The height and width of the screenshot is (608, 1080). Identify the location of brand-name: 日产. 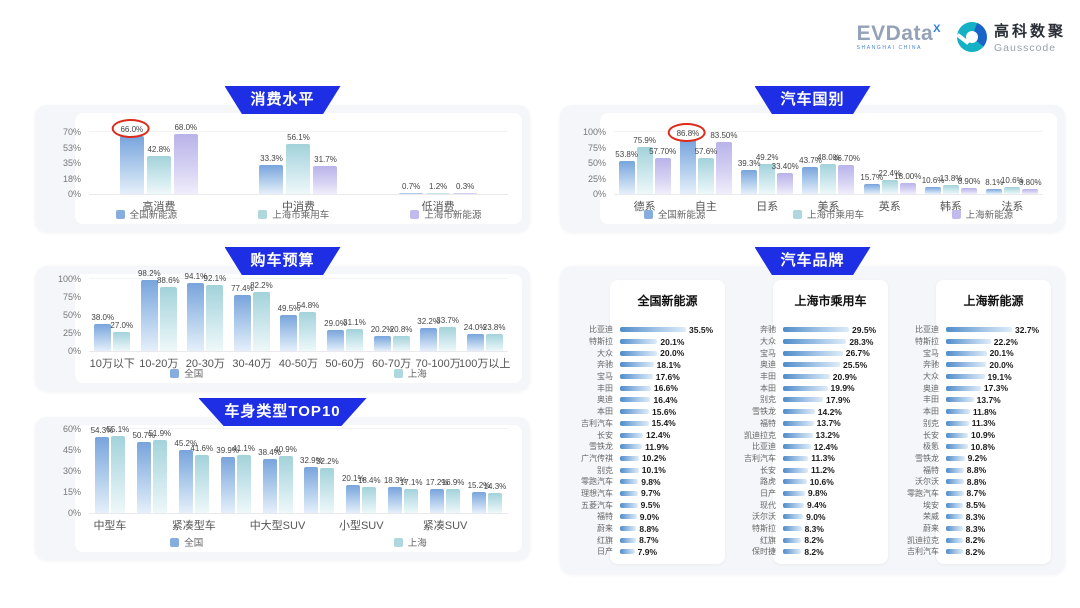
(605, 552).